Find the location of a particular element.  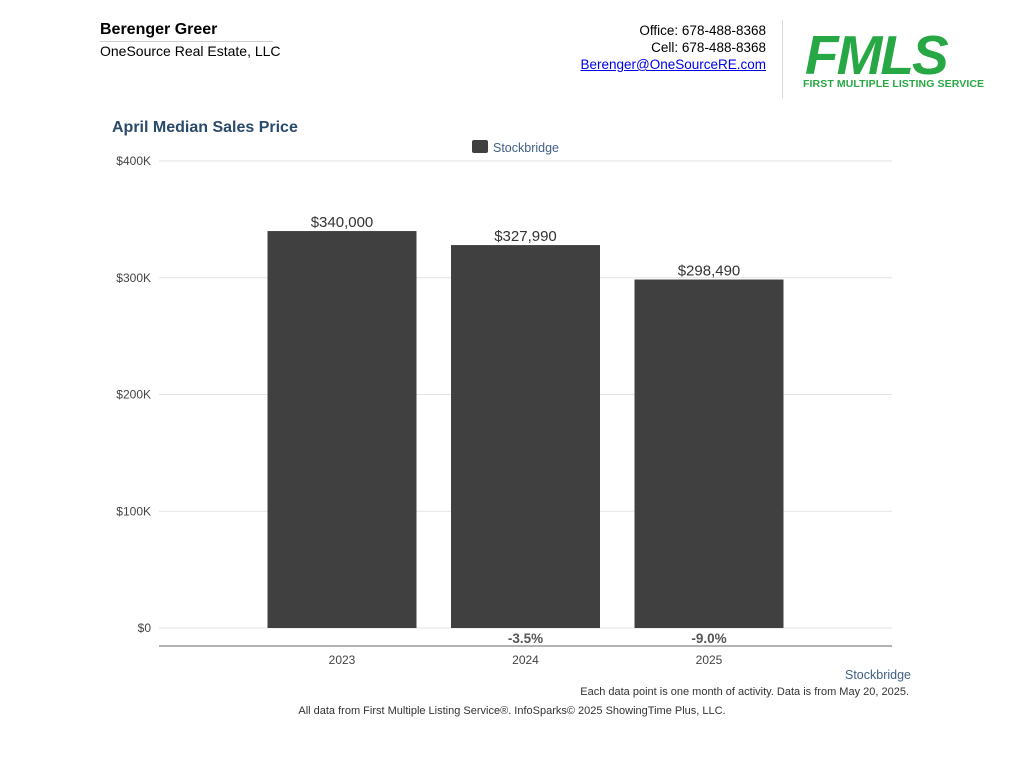

fmls-logo-word: FMLS is located at coordinates (877, 52).